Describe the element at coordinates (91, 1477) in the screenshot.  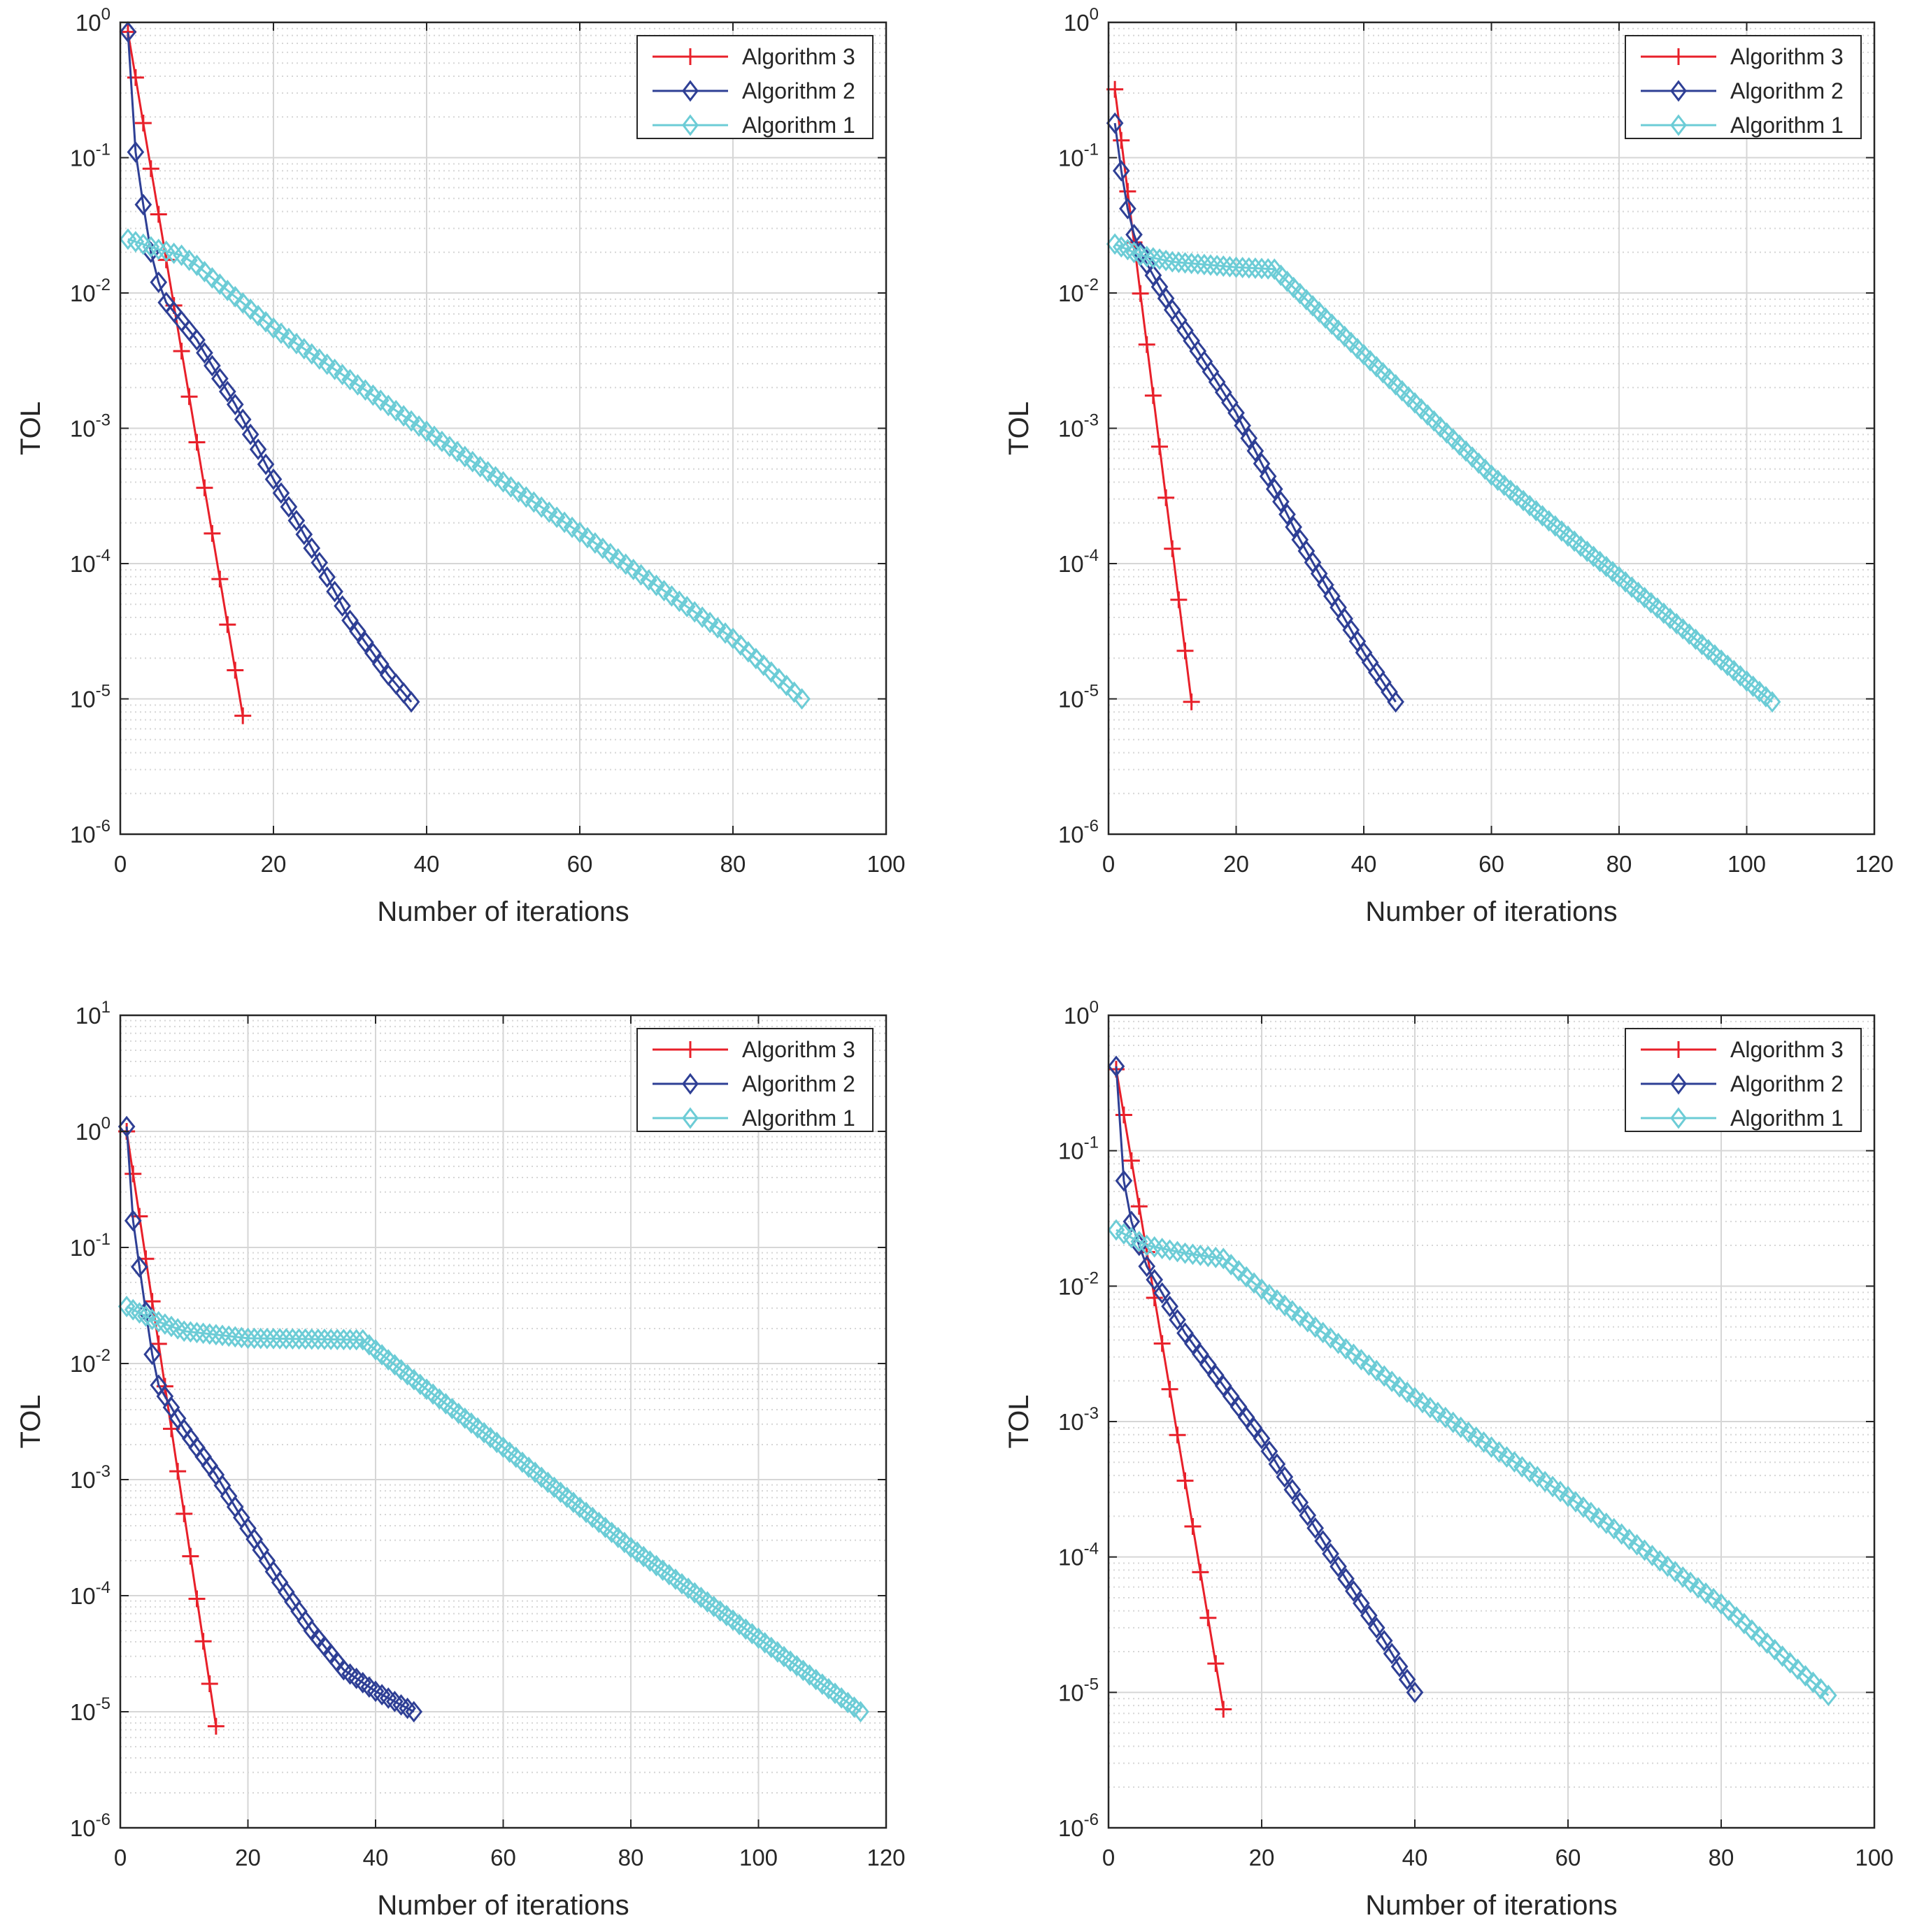
I see `y-tick-label: 10⁻³` at that location.